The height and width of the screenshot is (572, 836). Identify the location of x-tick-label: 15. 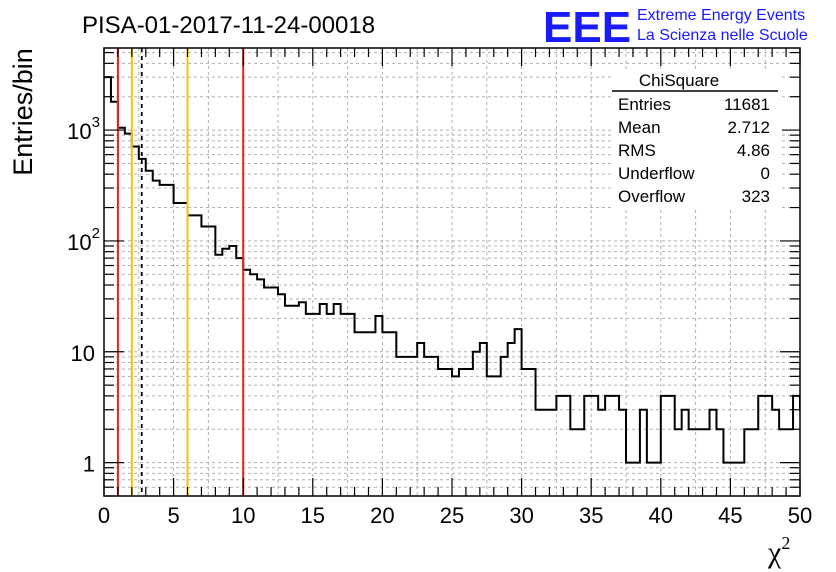
(313, 515).